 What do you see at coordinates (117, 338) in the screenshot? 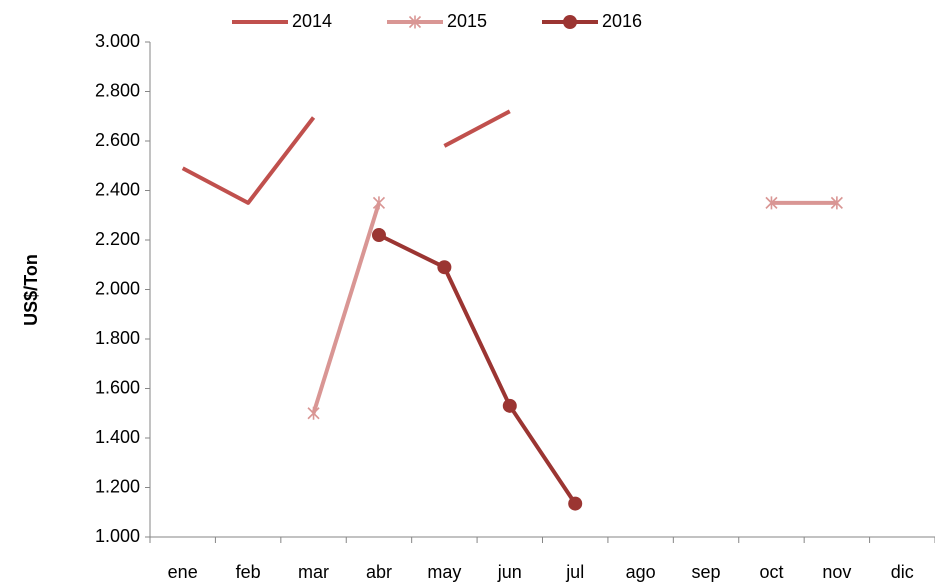
I see `y-tick-label: 1.800` at bounding box center [117, 338].